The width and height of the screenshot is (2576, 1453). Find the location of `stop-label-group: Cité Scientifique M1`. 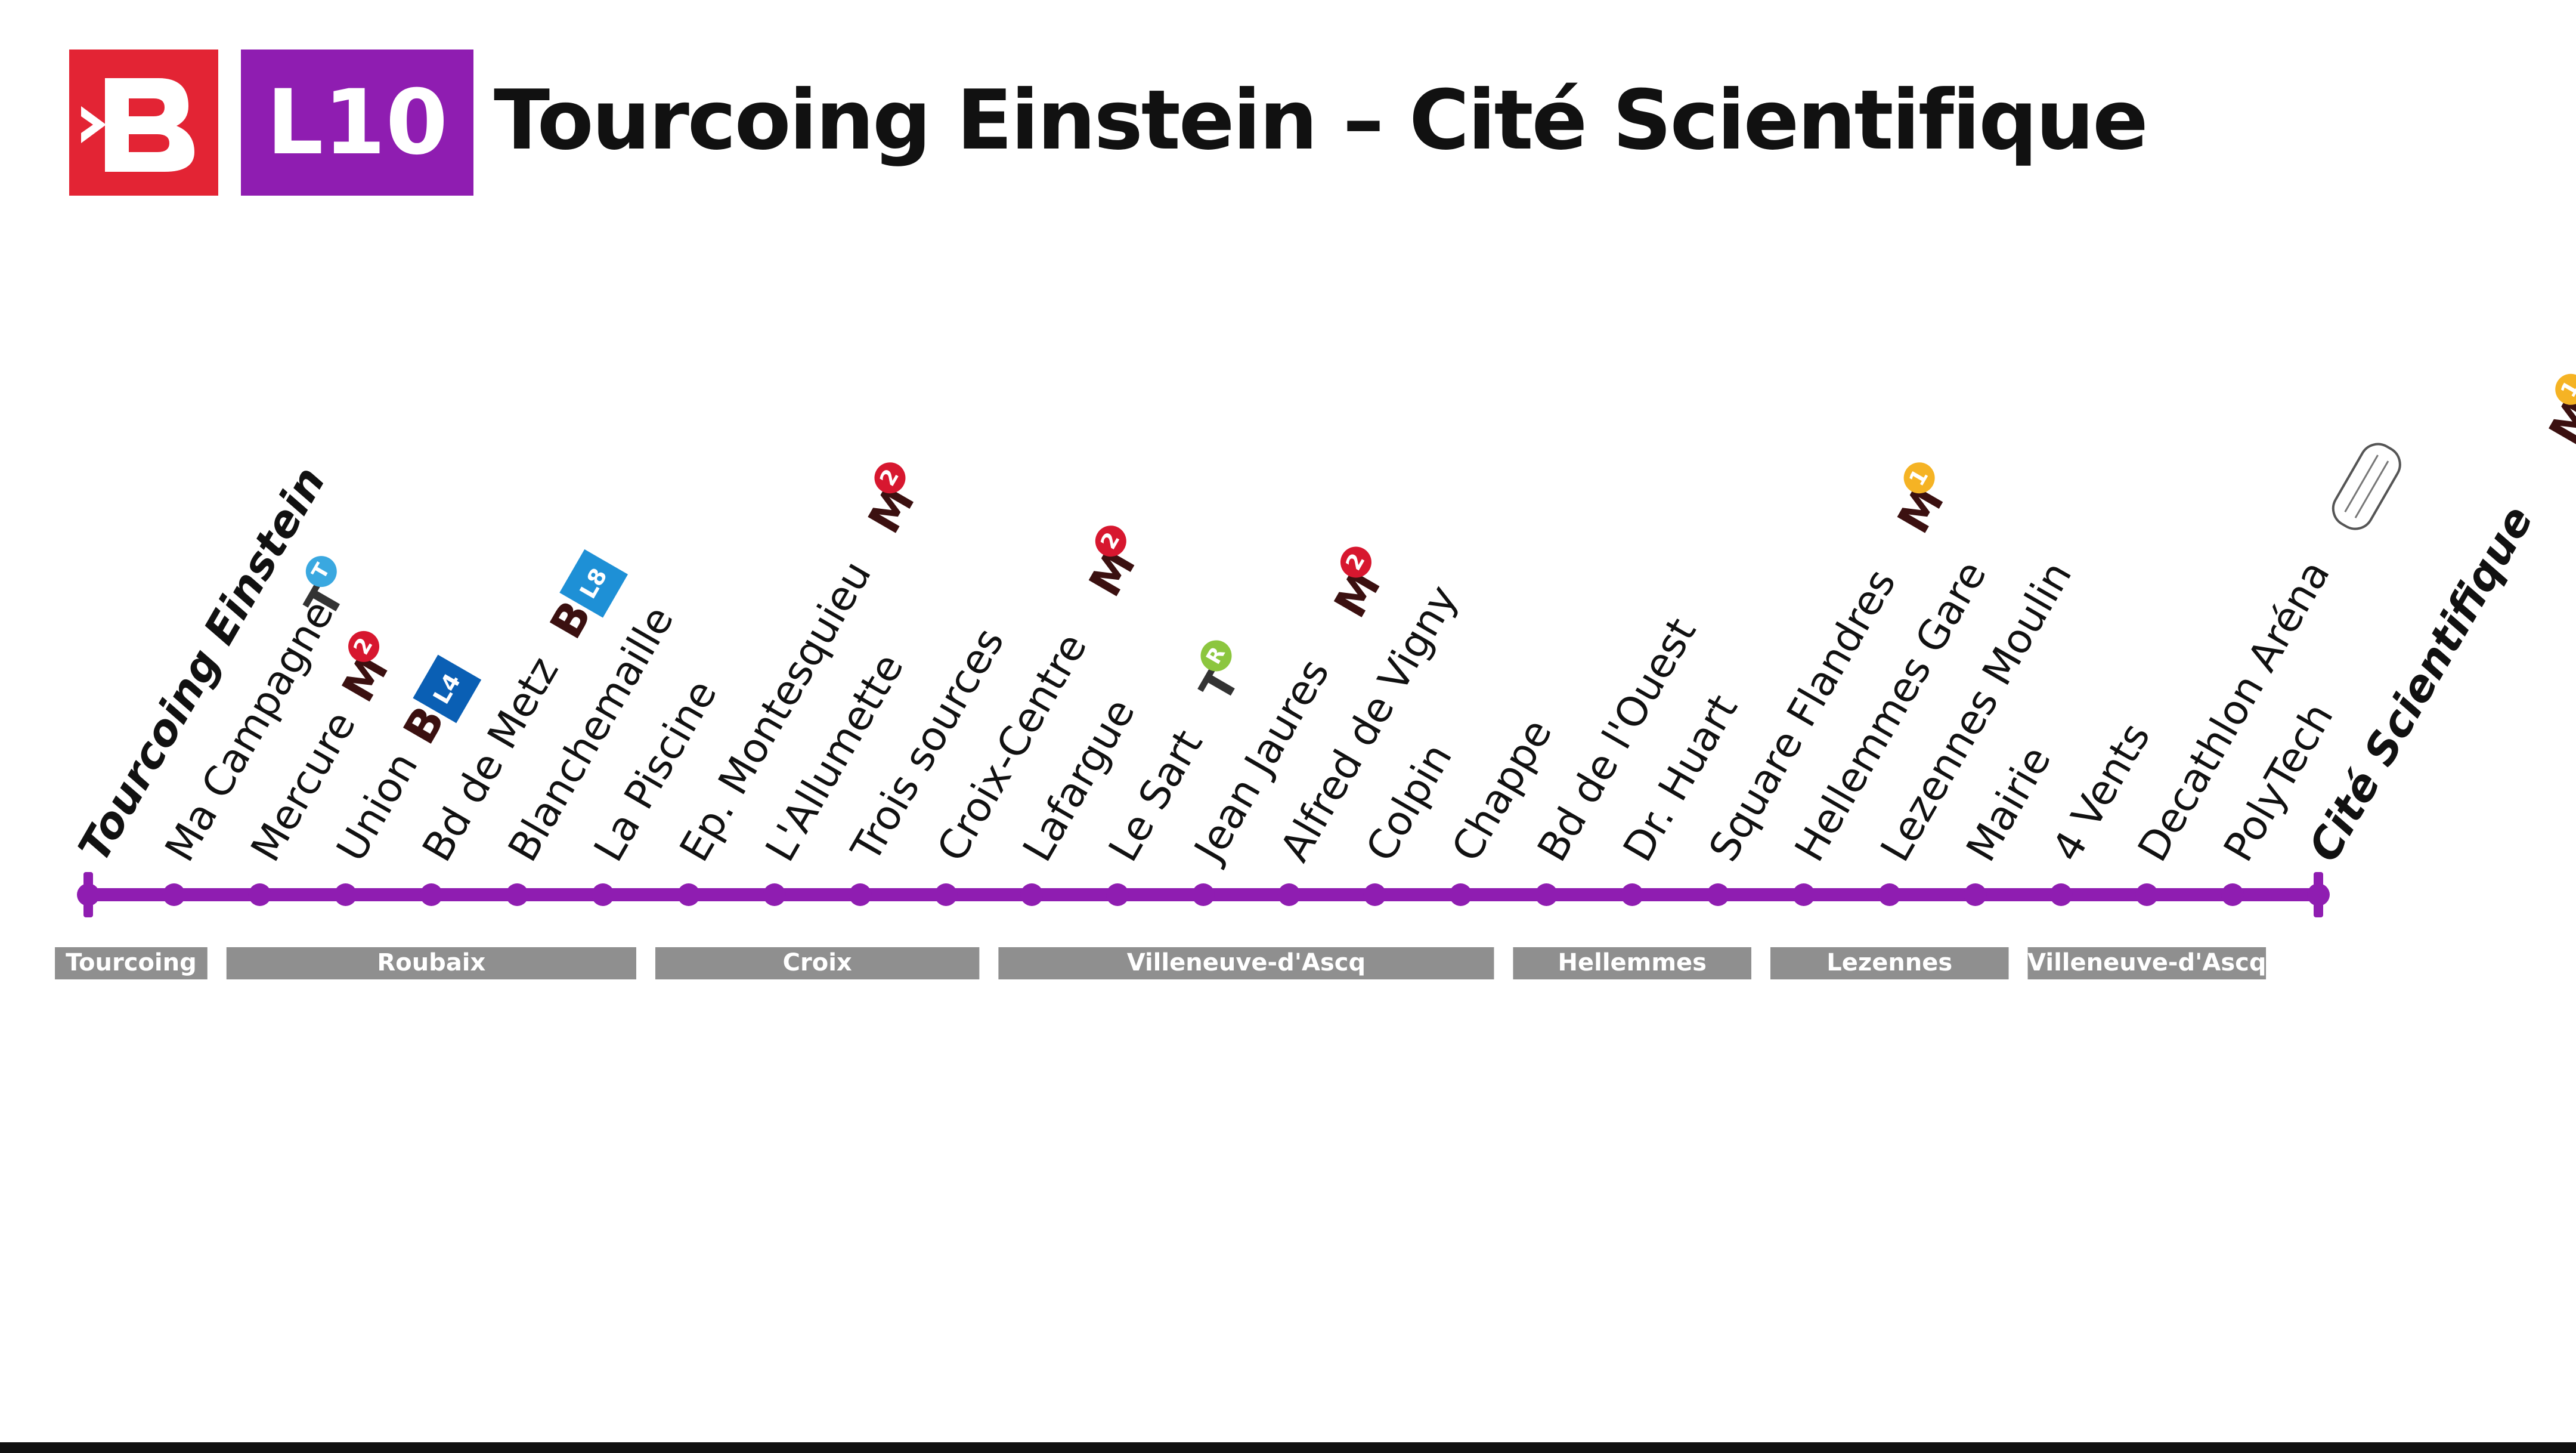

stop-label-group: Cité Scientifique M1 is located at coordinates (2437, 621).